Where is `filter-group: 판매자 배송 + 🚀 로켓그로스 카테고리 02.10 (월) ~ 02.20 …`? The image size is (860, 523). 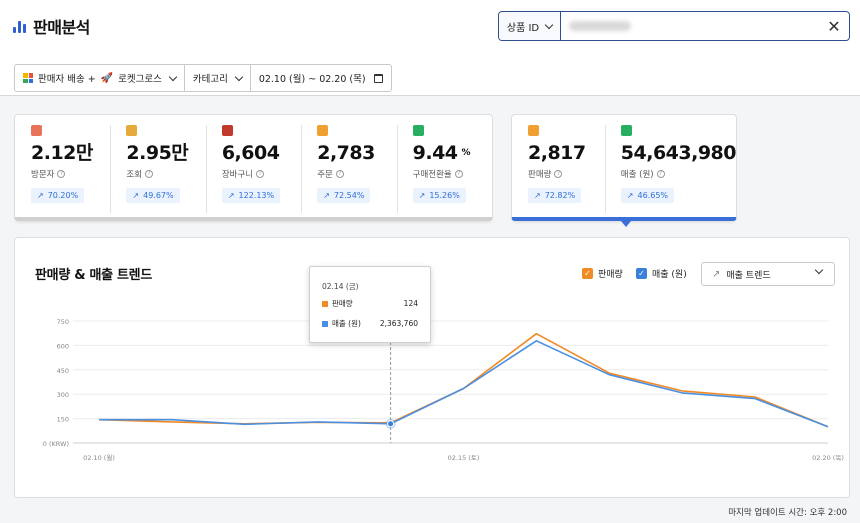
filter-group: 판매자 배송 + 🚀 로켓그로스 카테고리 02.10 (월) ~ 02.20 … is located at coordinates (203, 78).